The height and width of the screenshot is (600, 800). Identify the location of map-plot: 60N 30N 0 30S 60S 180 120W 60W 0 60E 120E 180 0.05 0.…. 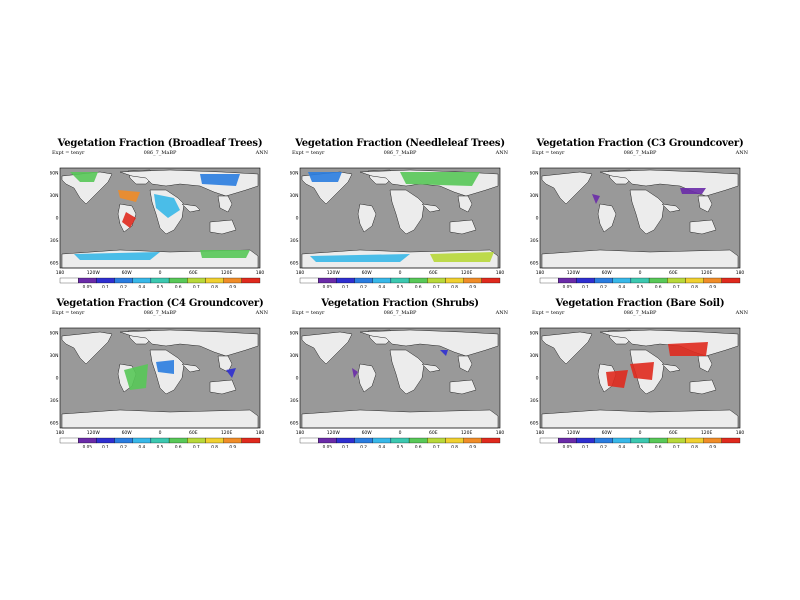
(157, 388).